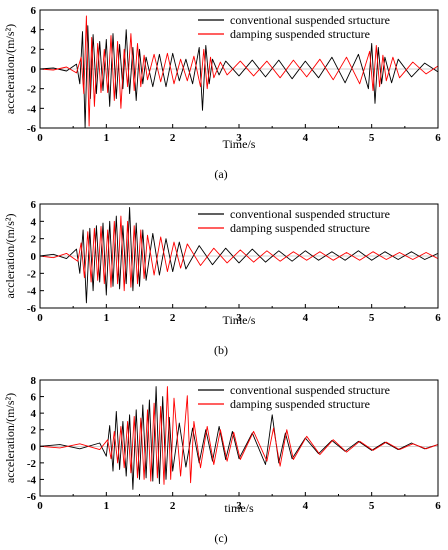 Image resolution: width=448 pixels, height=550 pixels. What do you see at coordinates (40, 318) in the screenshot?
I see `x-tick-label-2-0: 0` at bounding box center [40, 318].